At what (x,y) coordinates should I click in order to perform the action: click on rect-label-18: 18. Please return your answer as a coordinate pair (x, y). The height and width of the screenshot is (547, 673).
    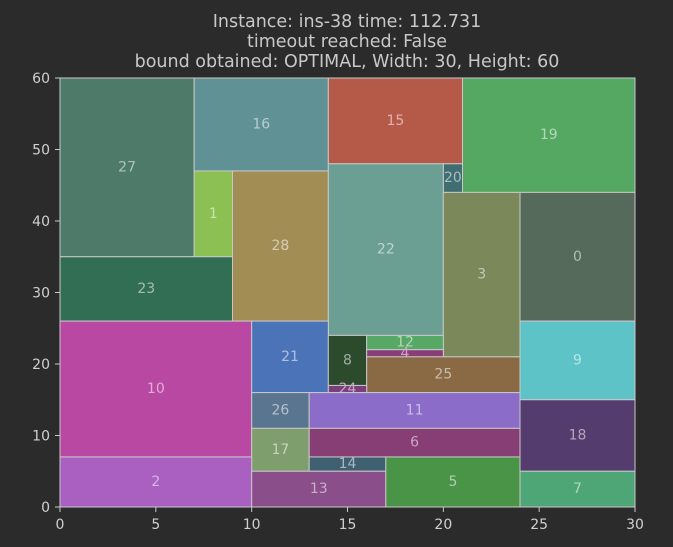
    Looking at the image, I should click on (578, 436).